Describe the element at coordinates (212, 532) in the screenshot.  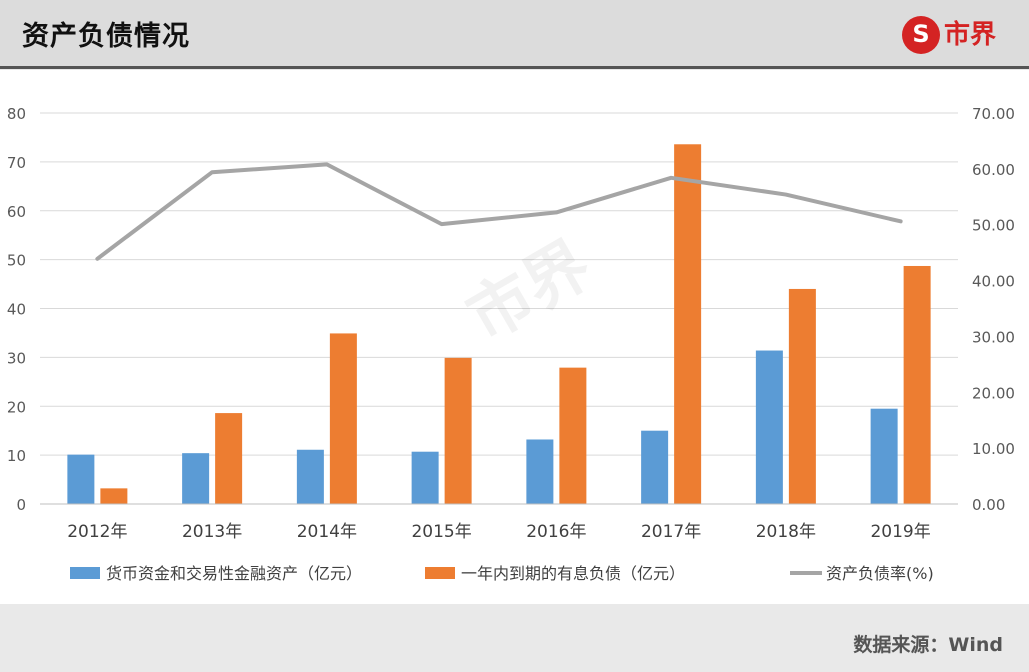
I see `x-tick-label: 2013年` at that location.